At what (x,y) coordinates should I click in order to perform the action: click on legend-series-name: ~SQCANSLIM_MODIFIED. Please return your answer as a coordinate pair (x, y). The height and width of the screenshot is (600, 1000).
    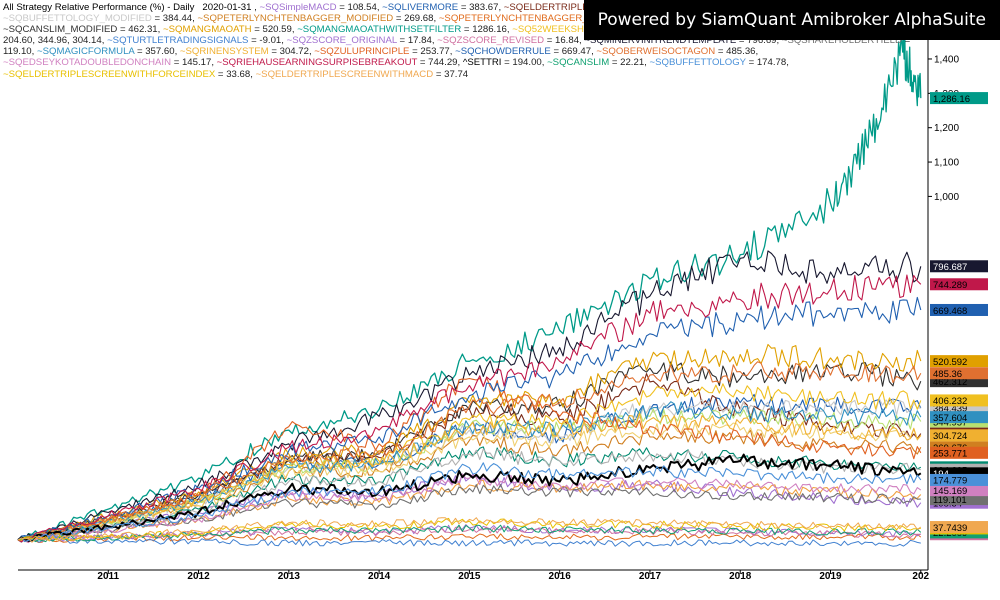
    Looking at the image, I should click on (60, 30).